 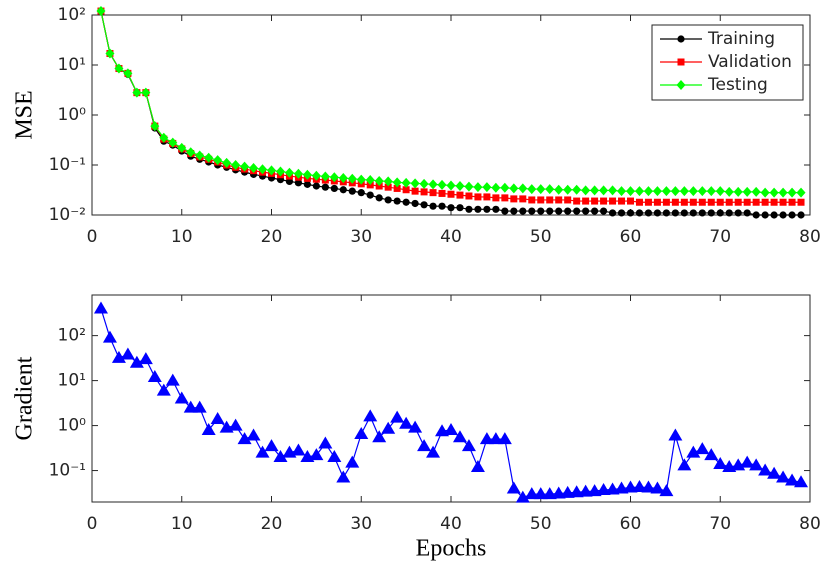 I want to click on y-axis-label: Gradient, so click(x=25, y=398).